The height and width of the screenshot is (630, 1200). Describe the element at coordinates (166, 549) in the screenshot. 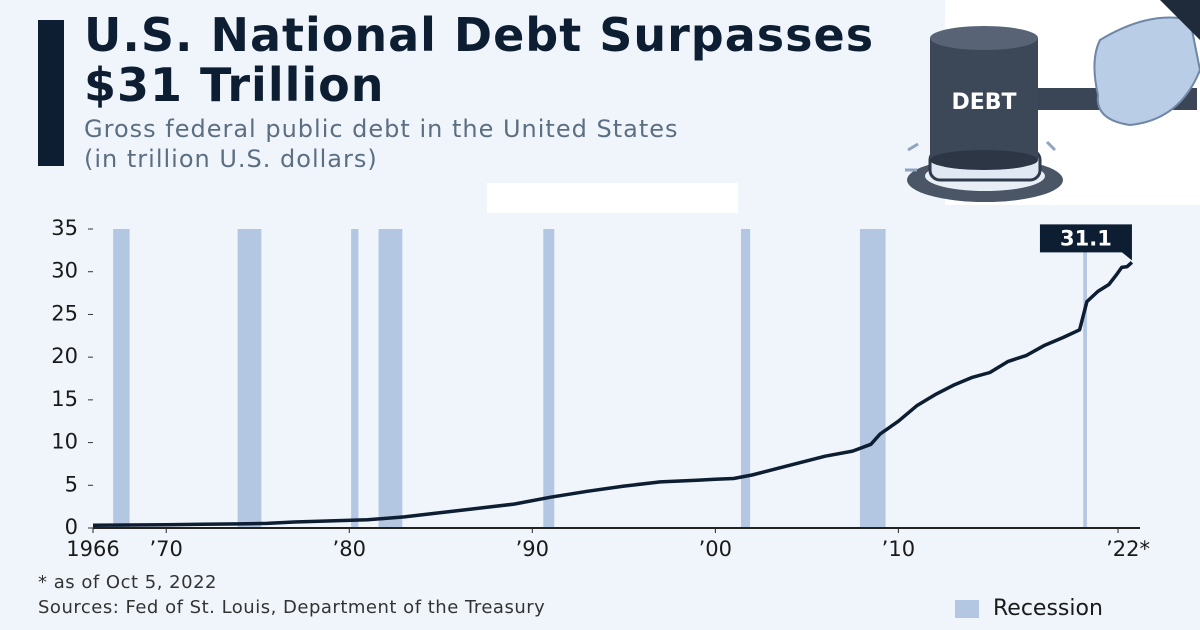

I see `x-tick-label: ’70` at that location.